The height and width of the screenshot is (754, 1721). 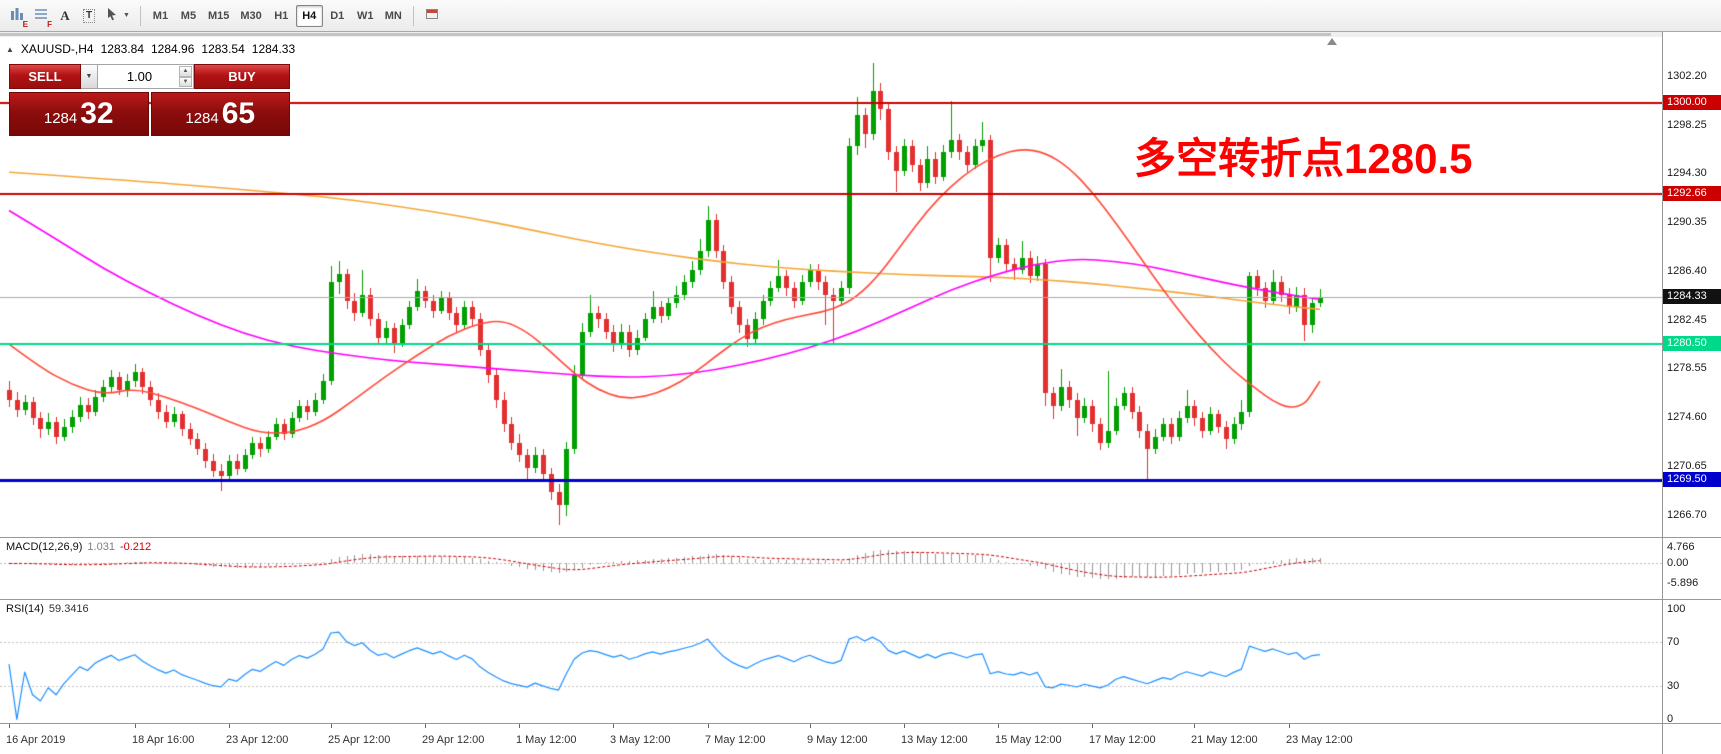 What do you see at coordinates (113, 15) in the screenshot?
I see `cursor-arrow-icon` at bounding box center [113, 15].